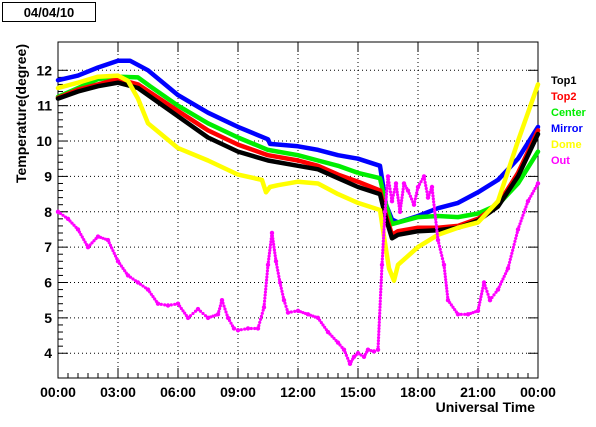 Image resolution: width=596 pixels, height=427 pixels. What do you see at coordinates (358, 392) in the screenshot?
I see `x-tick-label: 15:00` at bounding box center [358, 392].